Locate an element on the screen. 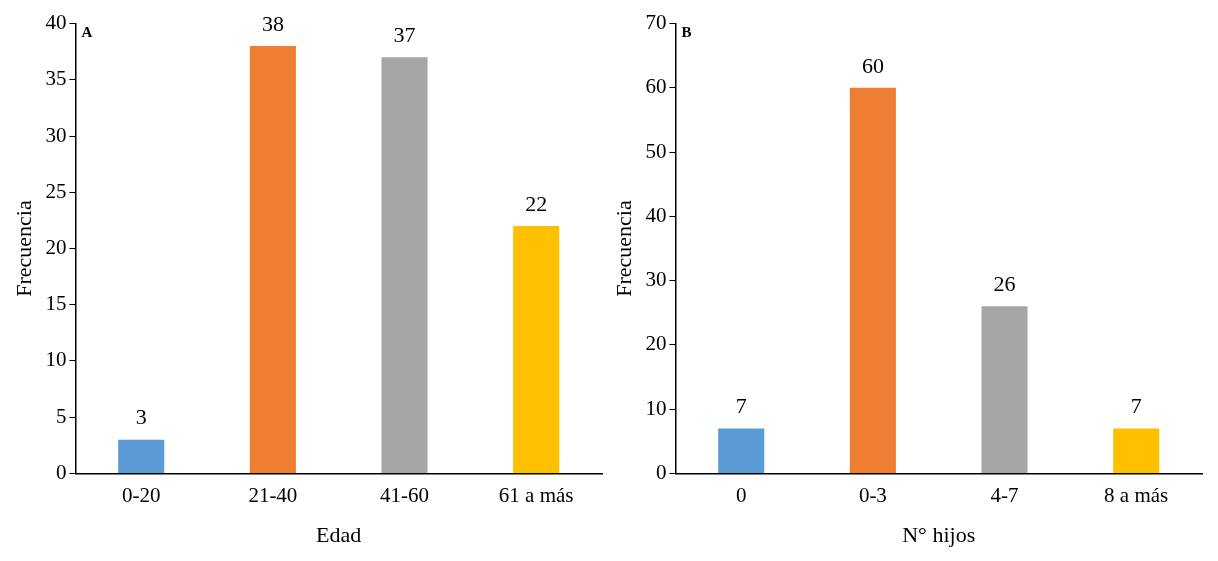 This screenshot has width=1218, height=561. y-tick-label: 70 is located at coordinates (656, 22).